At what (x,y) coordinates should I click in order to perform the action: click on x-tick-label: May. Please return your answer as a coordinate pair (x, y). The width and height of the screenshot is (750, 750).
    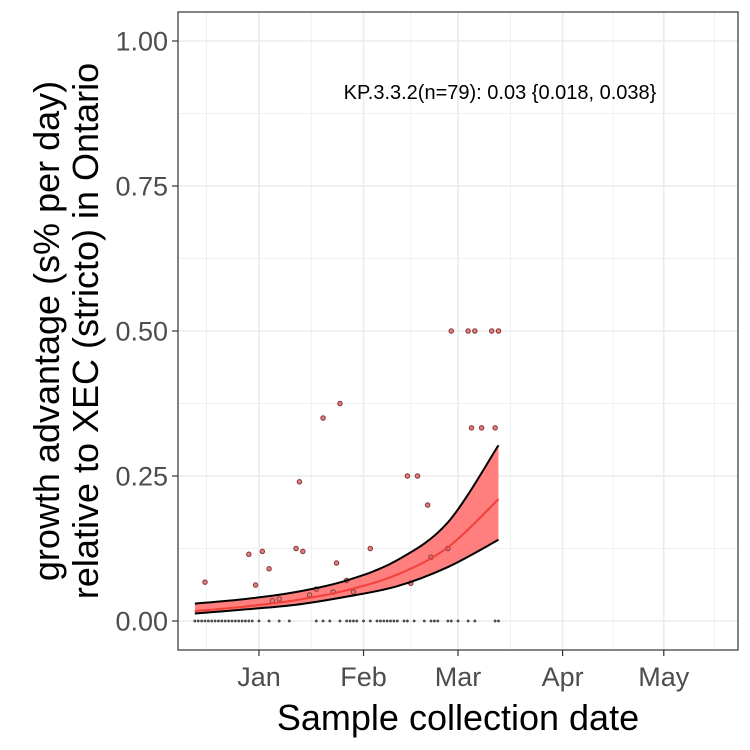
    Looking at the image, I should click on (664, 677).